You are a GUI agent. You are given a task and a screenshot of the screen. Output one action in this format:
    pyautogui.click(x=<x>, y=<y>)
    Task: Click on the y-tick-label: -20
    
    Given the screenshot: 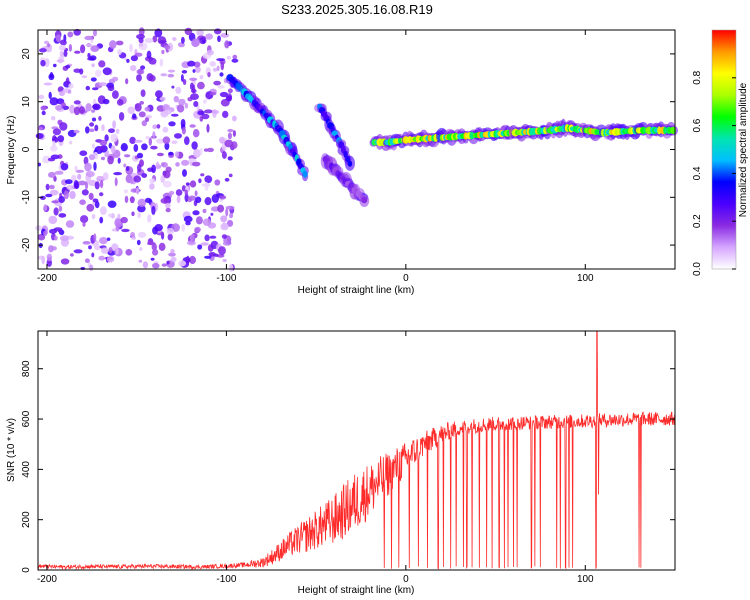 What is the action you would take?
    pyautogui.click(x=26, y=244)
    